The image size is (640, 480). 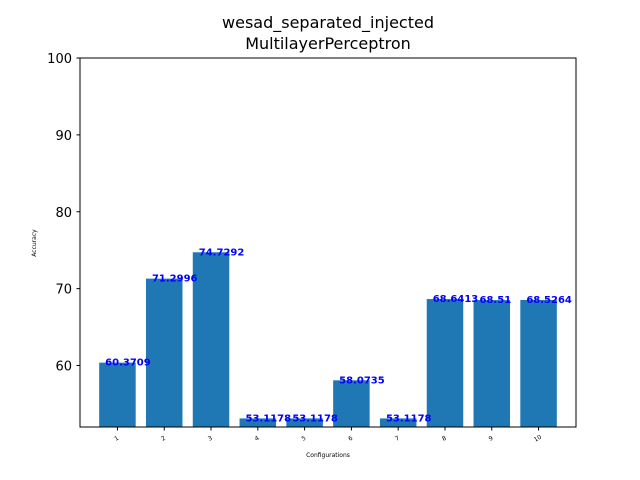 What do you see at coordinates (496, 300) in the screenshot?
I see `bar-value-label-9: 68.51` at bounding box center [496, 300].